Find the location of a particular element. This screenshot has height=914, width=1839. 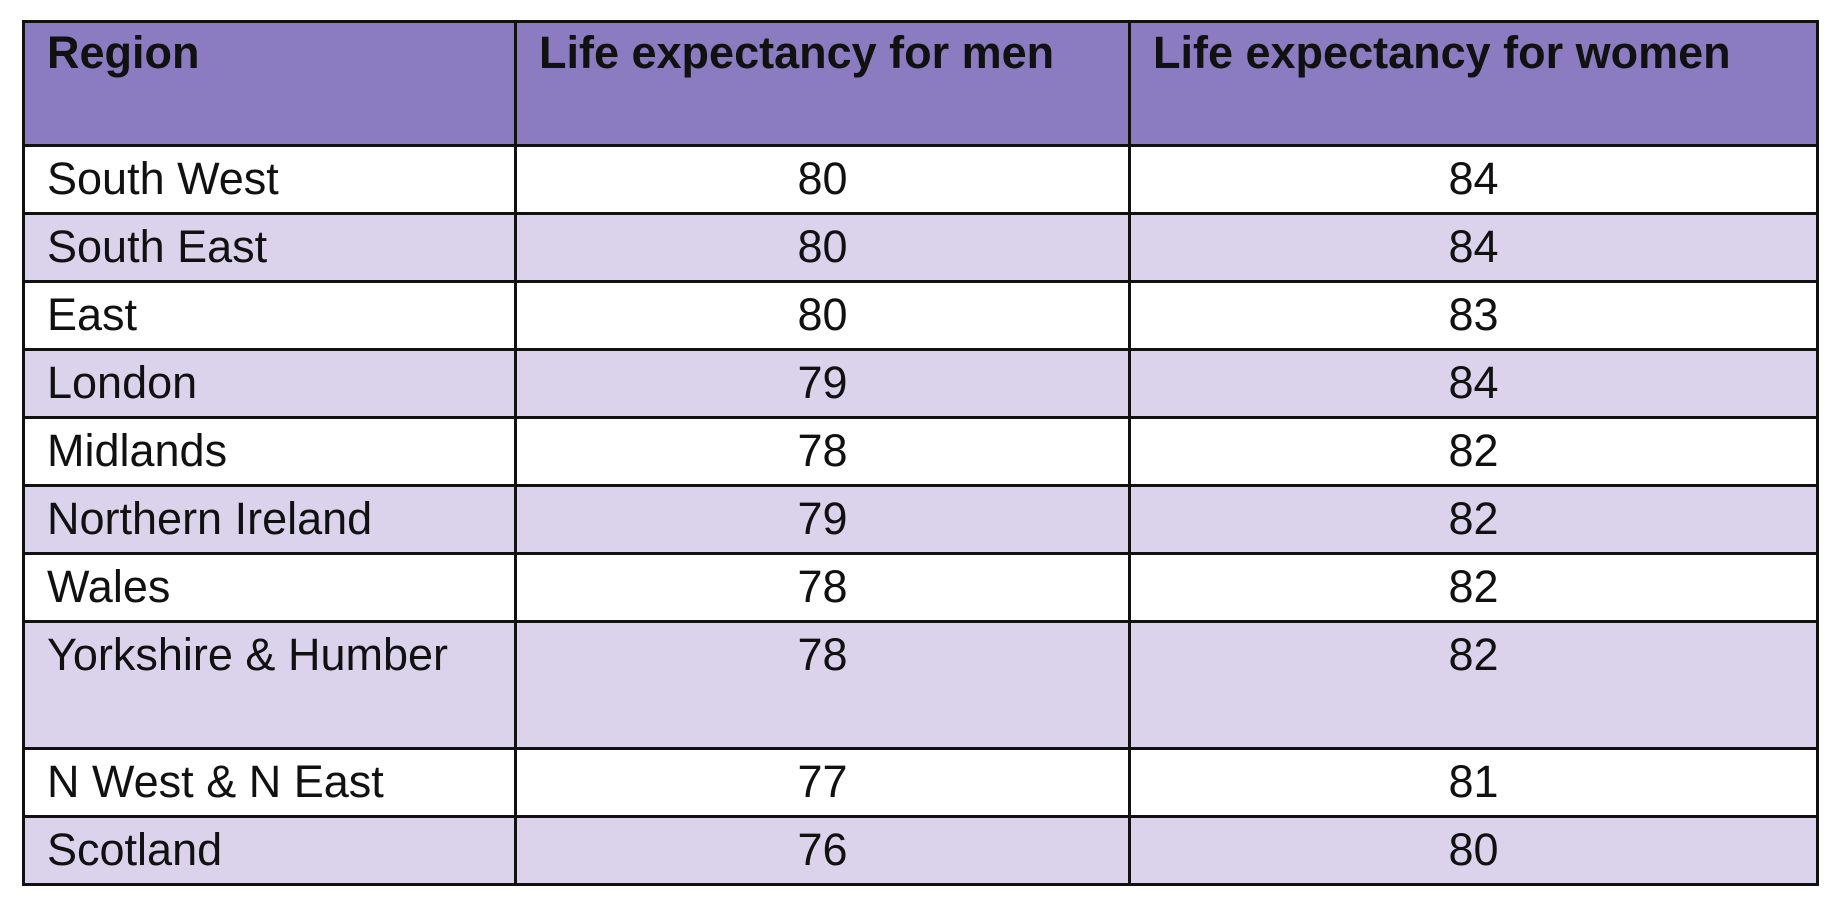

cell-women: 80 is located at coordinates (1473, 850).